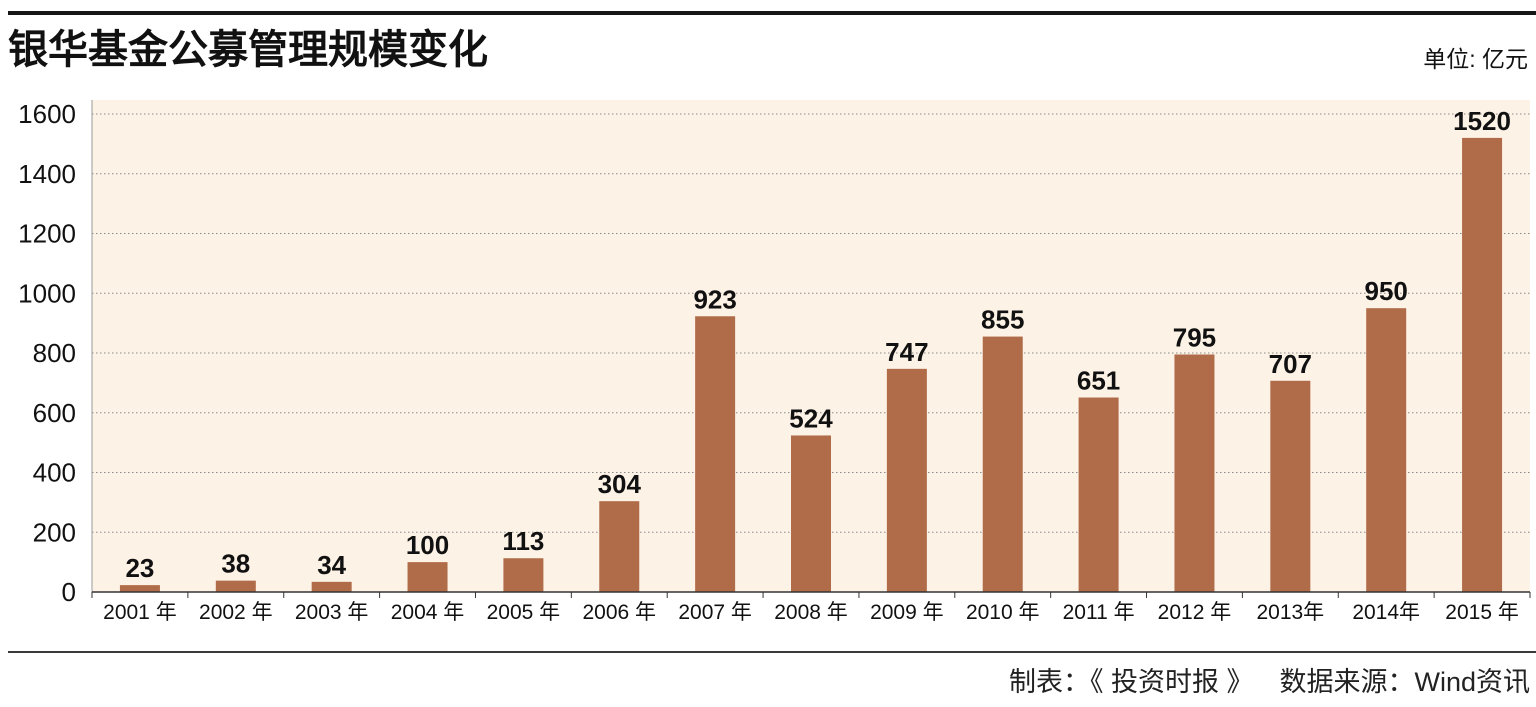 Image resolution: width=1536 pixels, height=707 pixels. I want to click on bar-2011, so click(1098, 494).